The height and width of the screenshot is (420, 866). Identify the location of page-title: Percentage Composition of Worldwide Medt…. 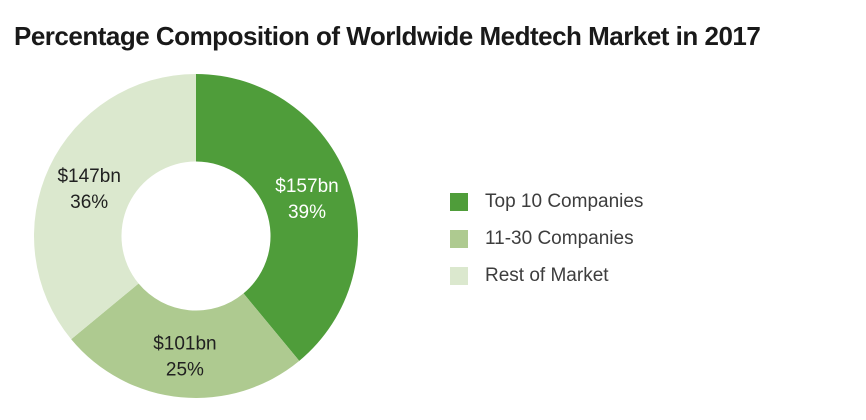
(387, 36).